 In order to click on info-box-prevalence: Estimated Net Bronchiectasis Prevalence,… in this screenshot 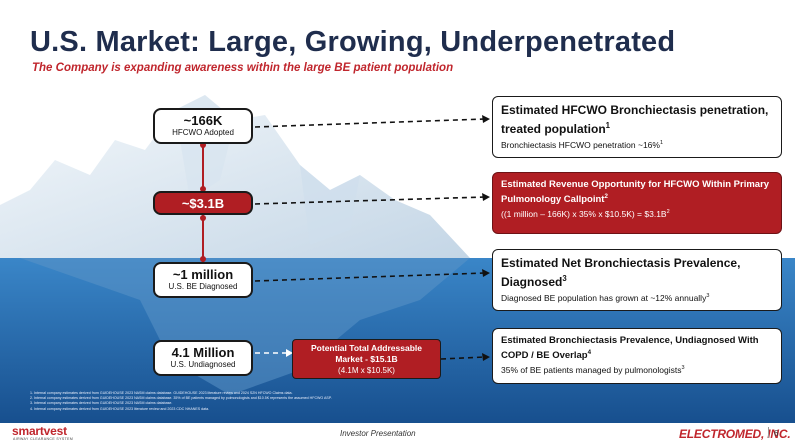, I will do `click(637, 280)`.